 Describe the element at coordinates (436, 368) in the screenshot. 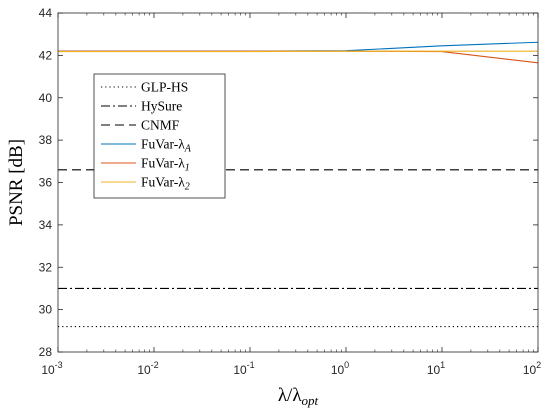

I see `x-tick-label: 10¹` at that location.